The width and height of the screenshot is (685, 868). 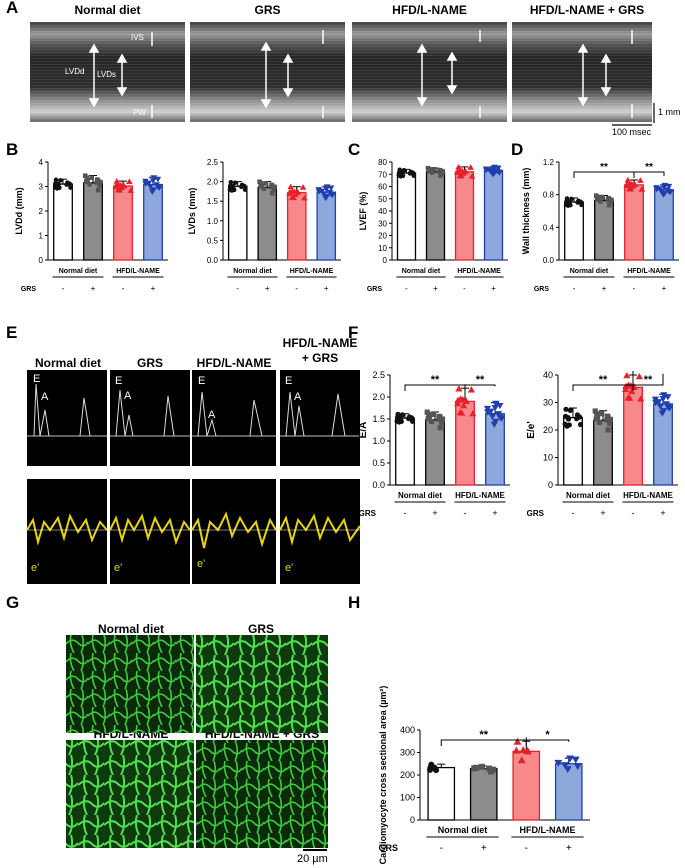 What do you see at coordinates (407, 798) in the screenshot?
I see `y-tick-label: 100` at bounding box center [407, 798].